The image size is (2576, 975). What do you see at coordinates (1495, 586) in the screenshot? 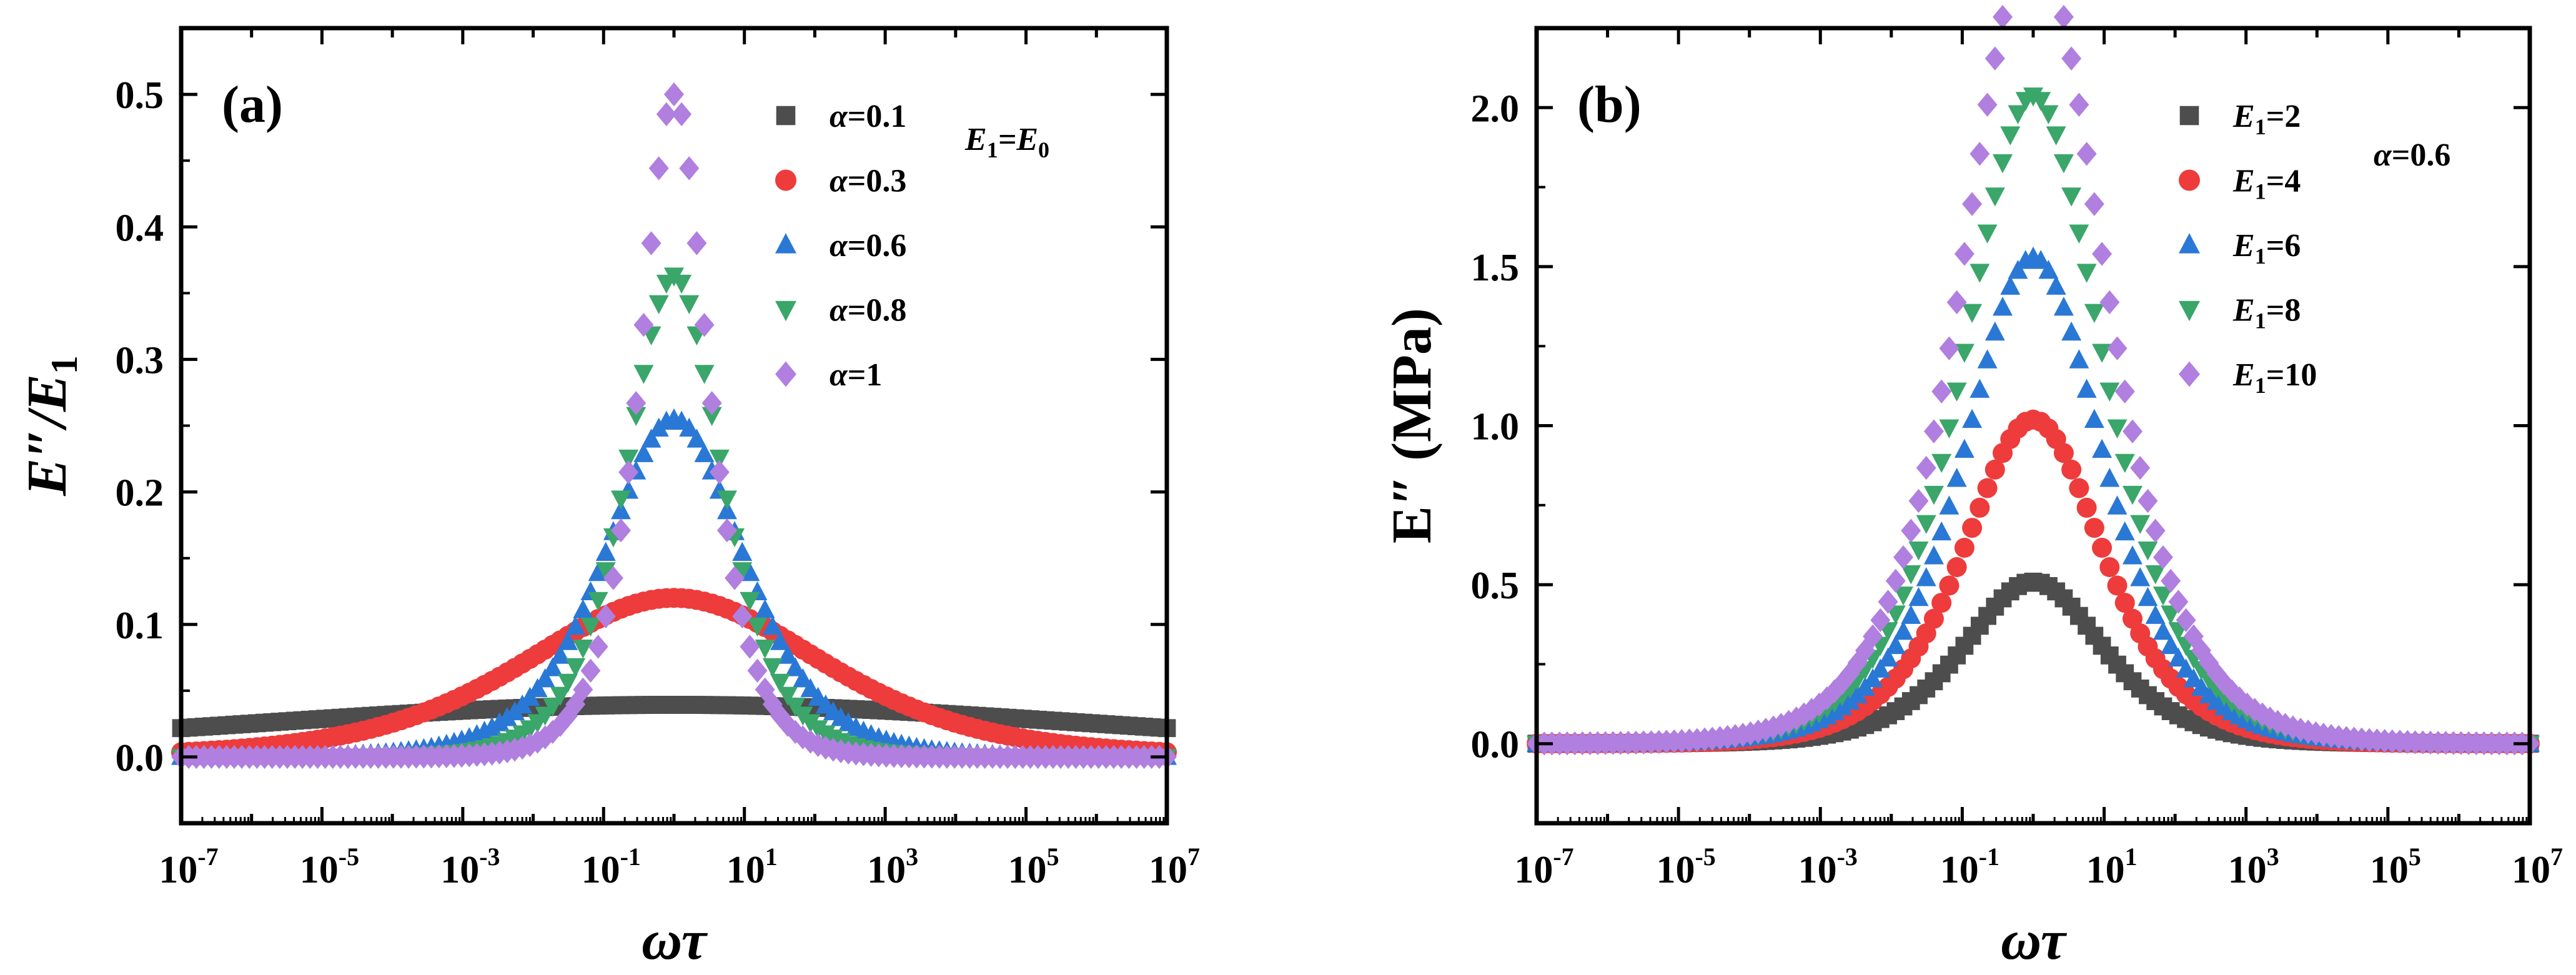
I see `y-tick-label: 0.5` at bounding box center [1495, 586].